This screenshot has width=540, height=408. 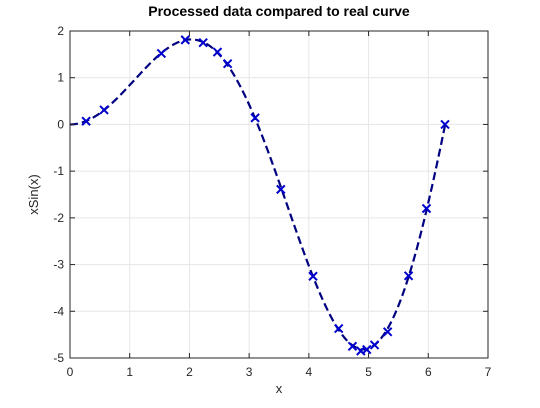 What do you see at coordinates (58, 358) in the screenshot?
I see `y-tick-label: -5` at bounding box center [58, 358].